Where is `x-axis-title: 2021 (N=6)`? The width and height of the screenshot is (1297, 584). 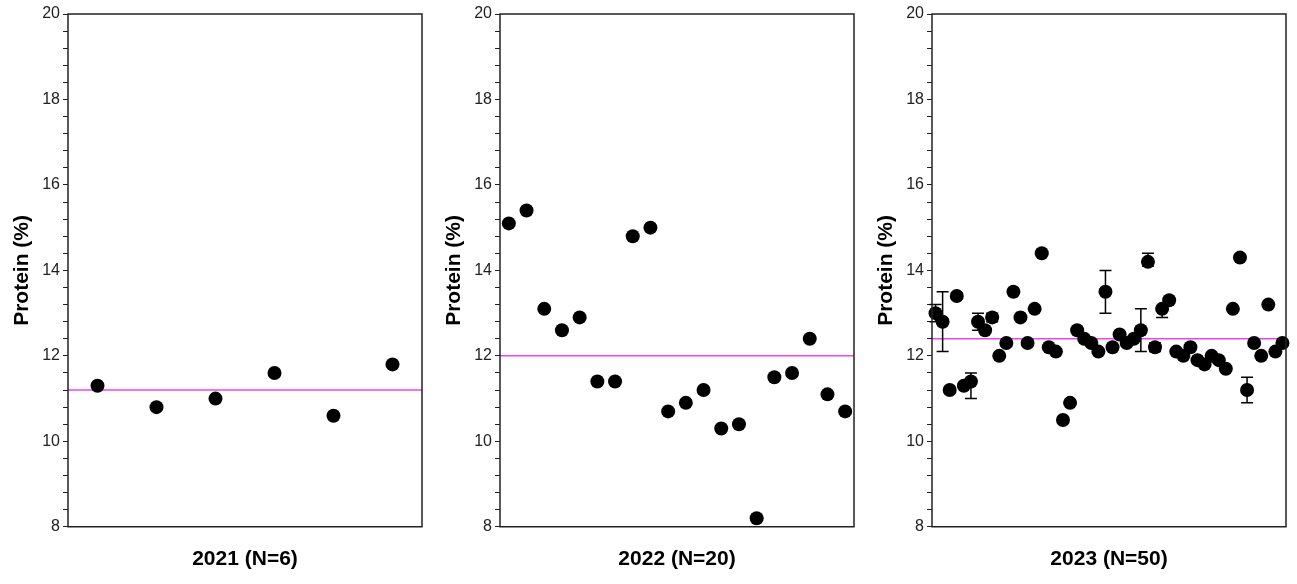 x-axis-title: 2021 (N=6) is located at coordinates (245, 558).